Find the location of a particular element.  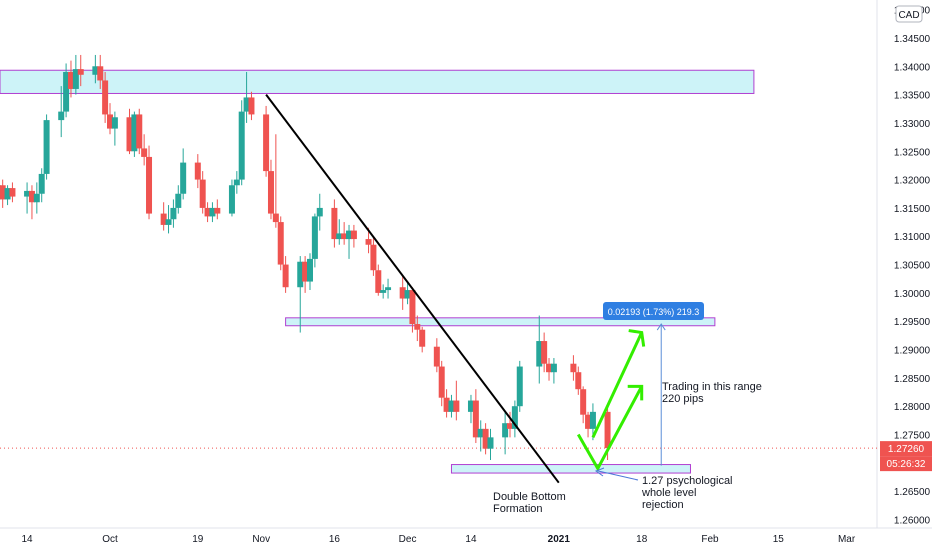

projection-arrowhead-lower is located at coordinates (635, 392).